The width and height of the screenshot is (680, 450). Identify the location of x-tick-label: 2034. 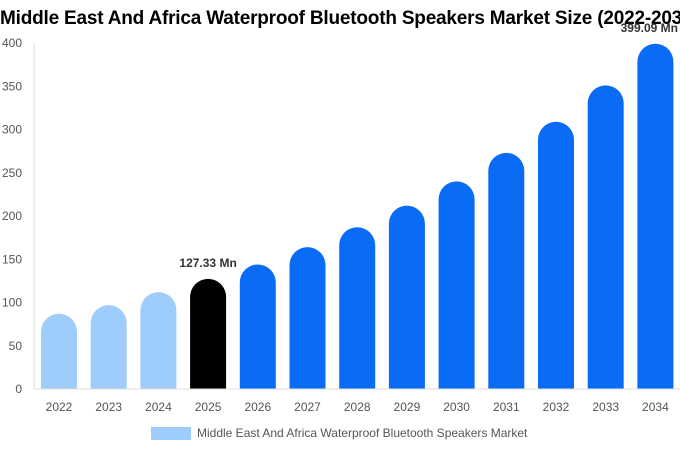
(655, 407).